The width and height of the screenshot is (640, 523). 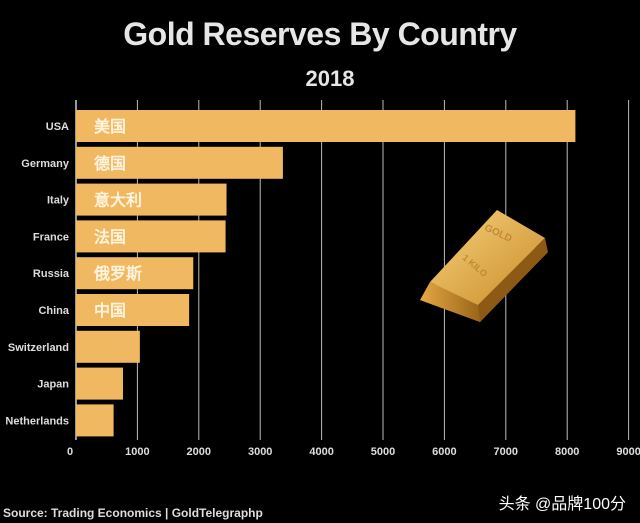 What do you see at coordinates (628, 452) in the screenshot?
I see `x-tick-label: 9000` at bounding box center [628, 452].